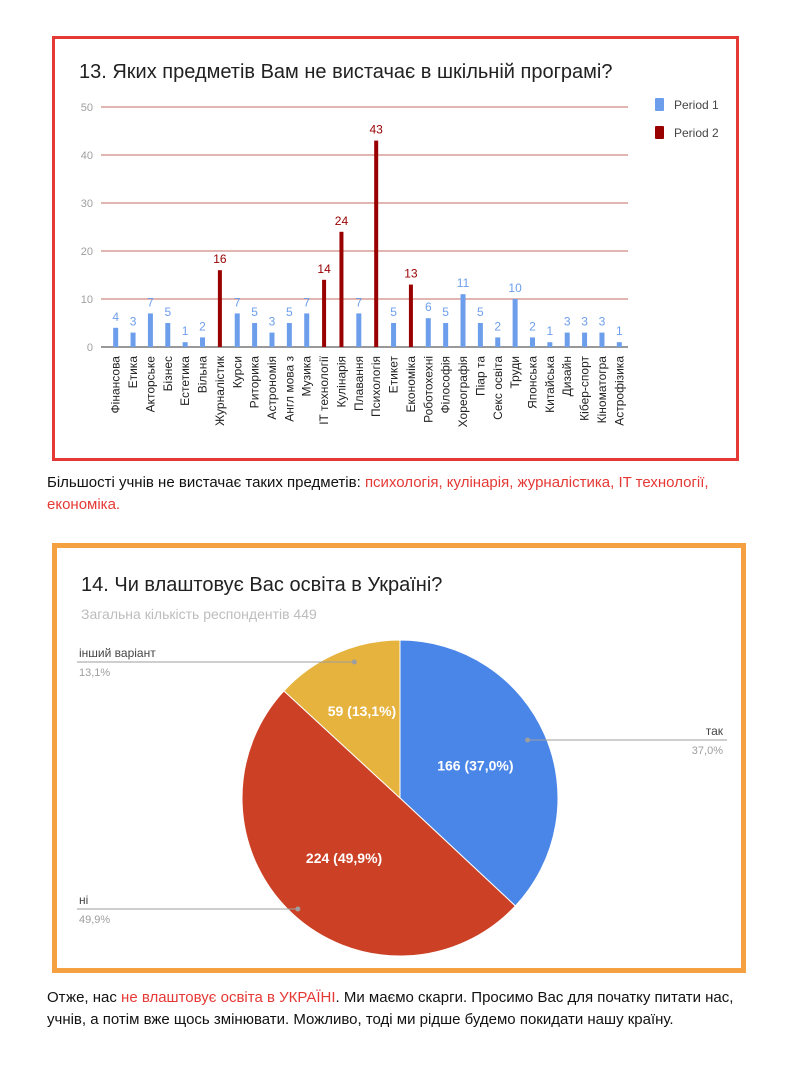 The width and height of the screenshot is (800, 1079). I want to click on slice-name-label: інший варіант, so click(117, 653).